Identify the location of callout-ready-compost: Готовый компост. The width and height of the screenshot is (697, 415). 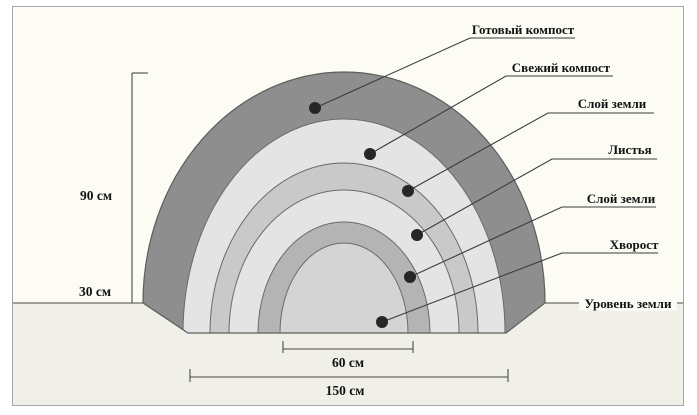
(442, 68).